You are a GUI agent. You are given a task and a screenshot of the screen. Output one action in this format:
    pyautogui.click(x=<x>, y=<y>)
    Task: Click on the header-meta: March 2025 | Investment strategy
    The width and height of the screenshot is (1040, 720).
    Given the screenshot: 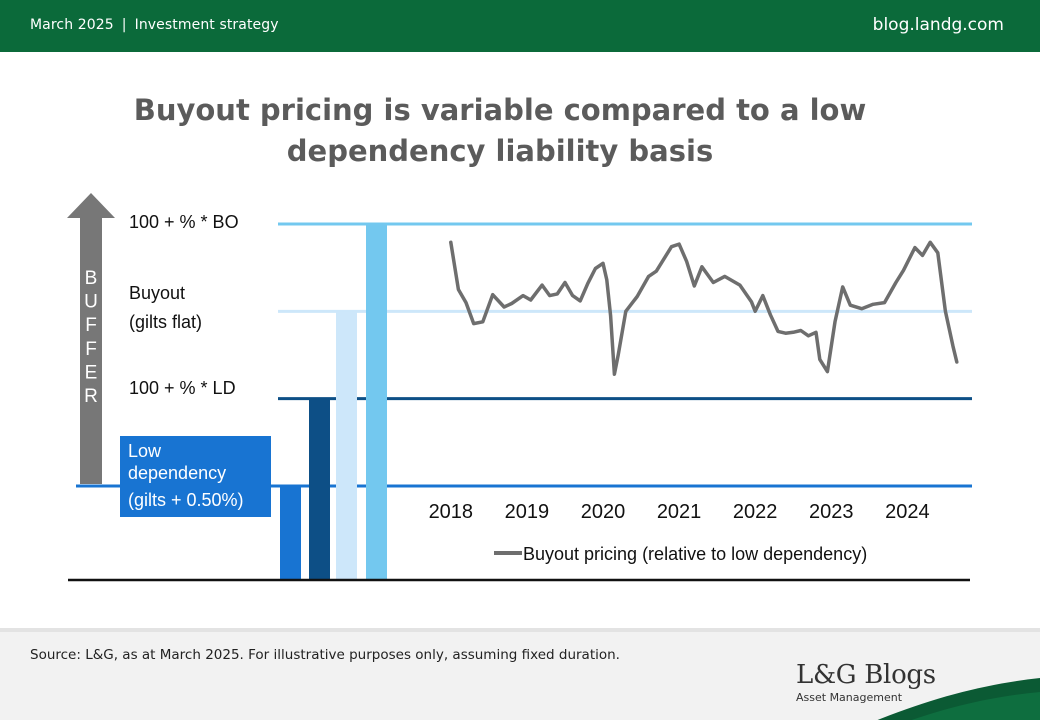 What is the action you would take?
    pyautogui.click(x=154, y=25)
    